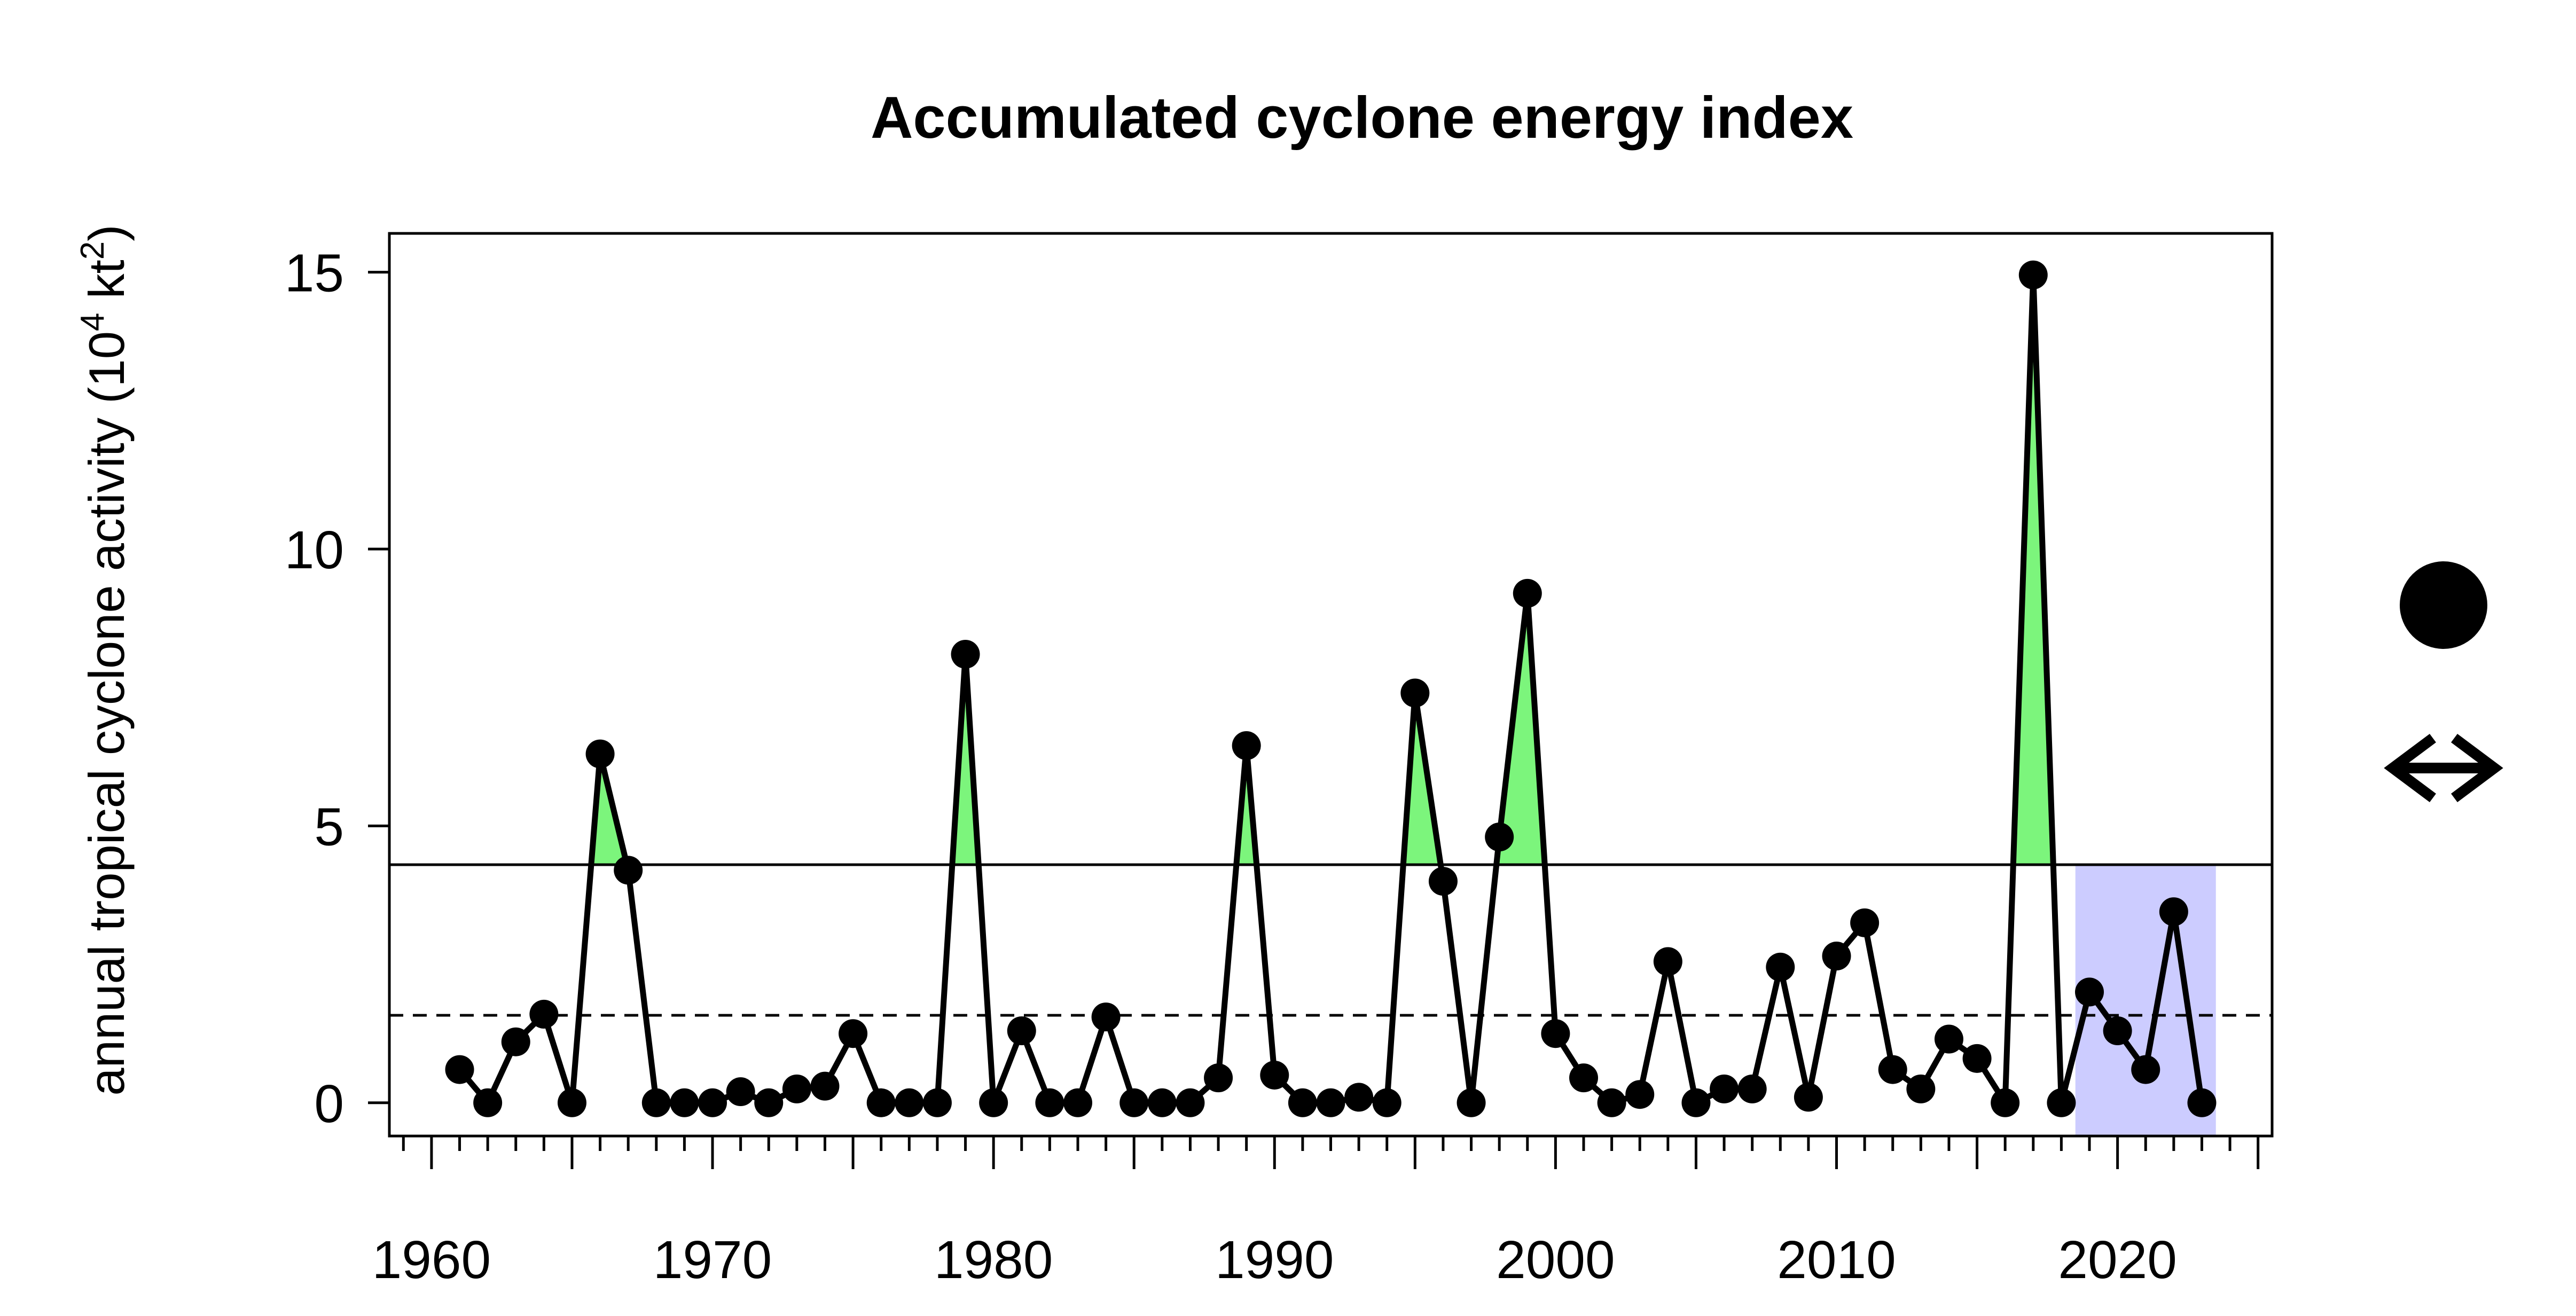  Describe the element at coordinates (92, 321) in the screenshot. I see `y-axis-unit-exp: 4` at that location.